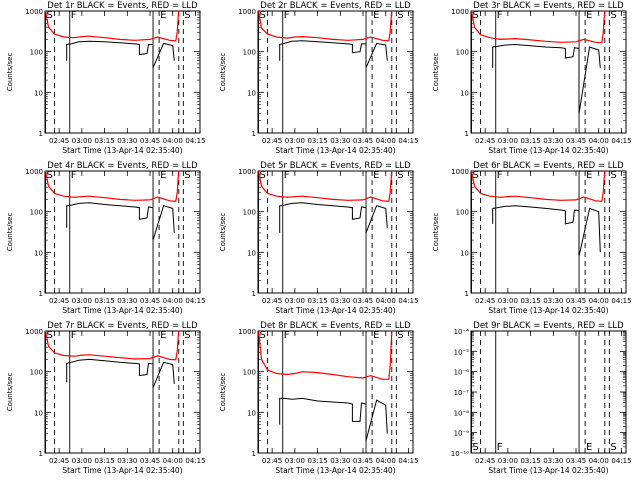  I want to click on panel-title: Det 3r BLACK = Events, RED = LLD, so click(548, 6).